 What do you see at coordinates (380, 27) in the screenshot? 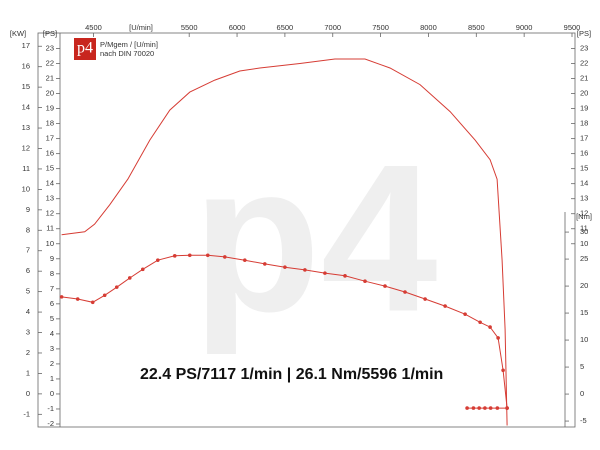
I see `x-tick-label: 7500` at bounding box center [380, 27].